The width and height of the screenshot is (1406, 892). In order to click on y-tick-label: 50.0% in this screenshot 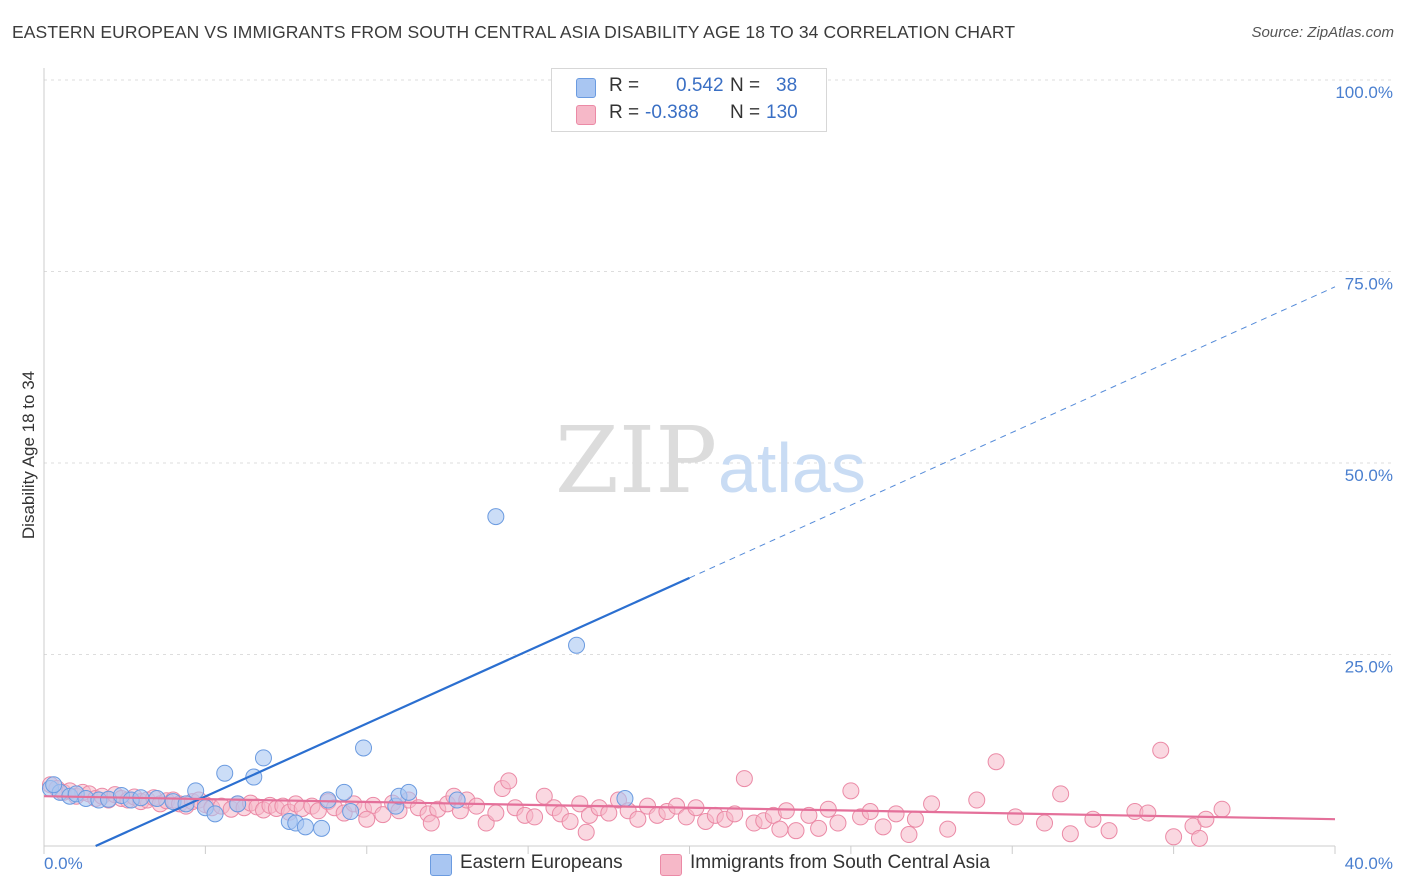, I will do `click(1369, 475)`.